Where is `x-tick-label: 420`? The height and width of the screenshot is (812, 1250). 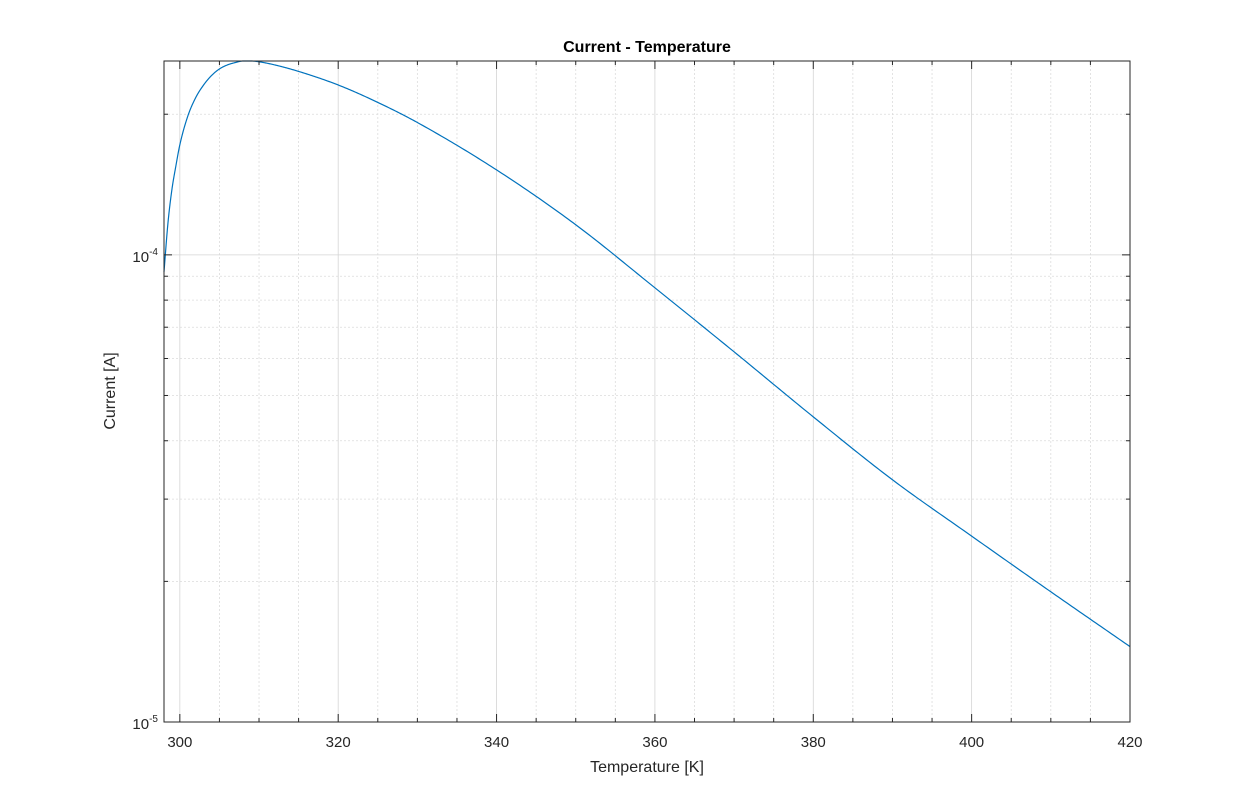 x-tick-label: 420 is located at coordinates (1129, 742).